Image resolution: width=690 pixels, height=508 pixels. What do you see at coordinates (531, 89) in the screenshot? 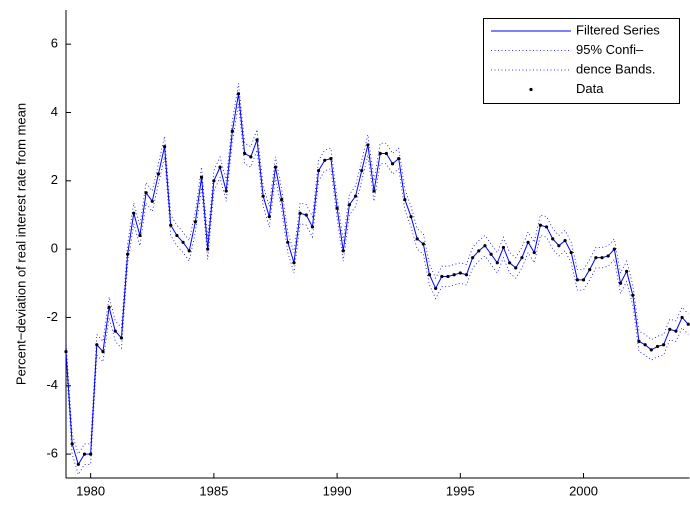
I see `legend-marker` at bounding box center [531, 89].